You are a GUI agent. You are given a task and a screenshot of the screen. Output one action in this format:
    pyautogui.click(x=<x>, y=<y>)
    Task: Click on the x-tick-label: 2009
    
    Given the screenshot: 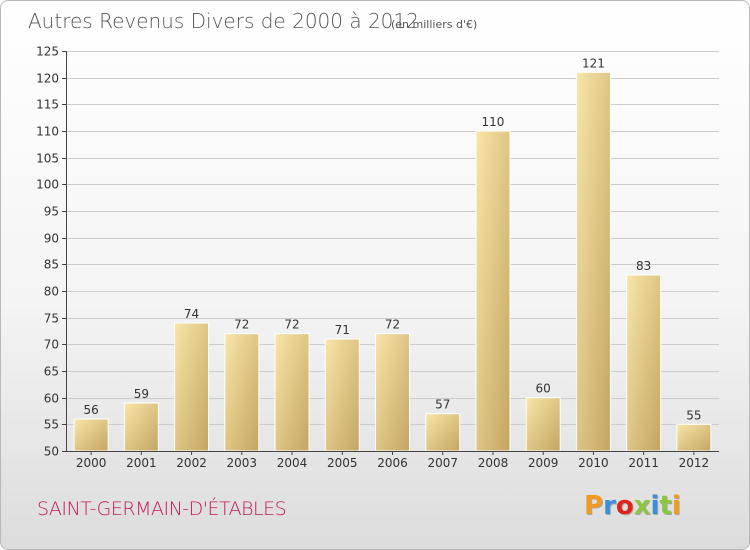 What is the action you would take?
    pyautogui.click(x=543, y=463)
    